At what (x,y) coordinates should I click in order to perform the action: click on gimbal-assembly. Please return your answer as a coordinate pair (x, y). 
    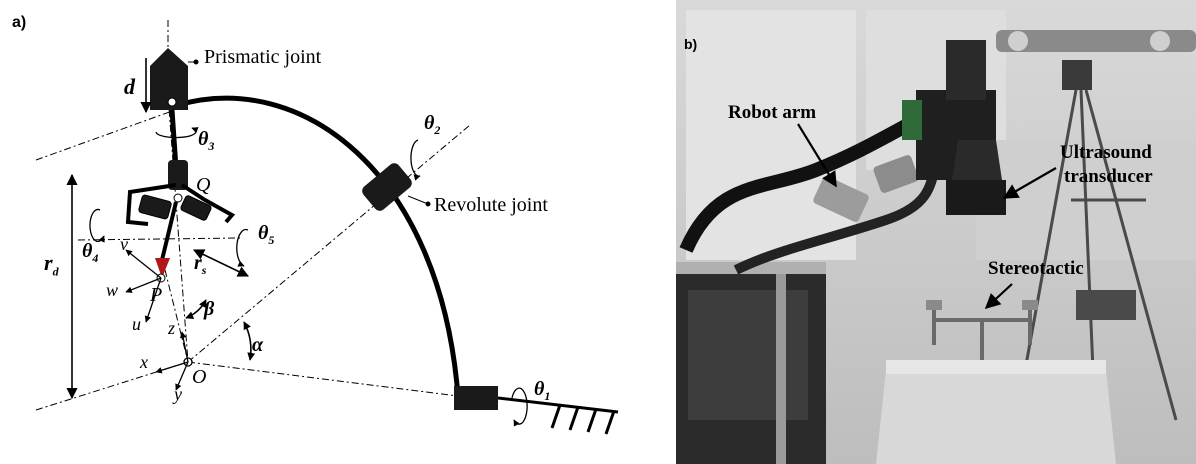
    Looking at the image, I should click on (180, 233).